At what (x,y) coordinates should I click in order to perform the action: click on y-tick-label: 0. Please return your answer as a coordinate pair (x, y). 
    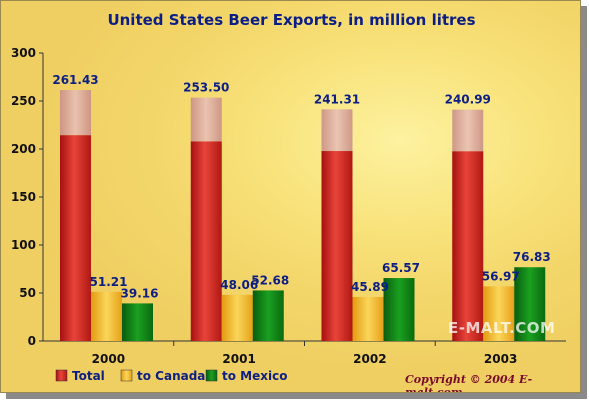
    Looking at the image, I should click on (32, 341).